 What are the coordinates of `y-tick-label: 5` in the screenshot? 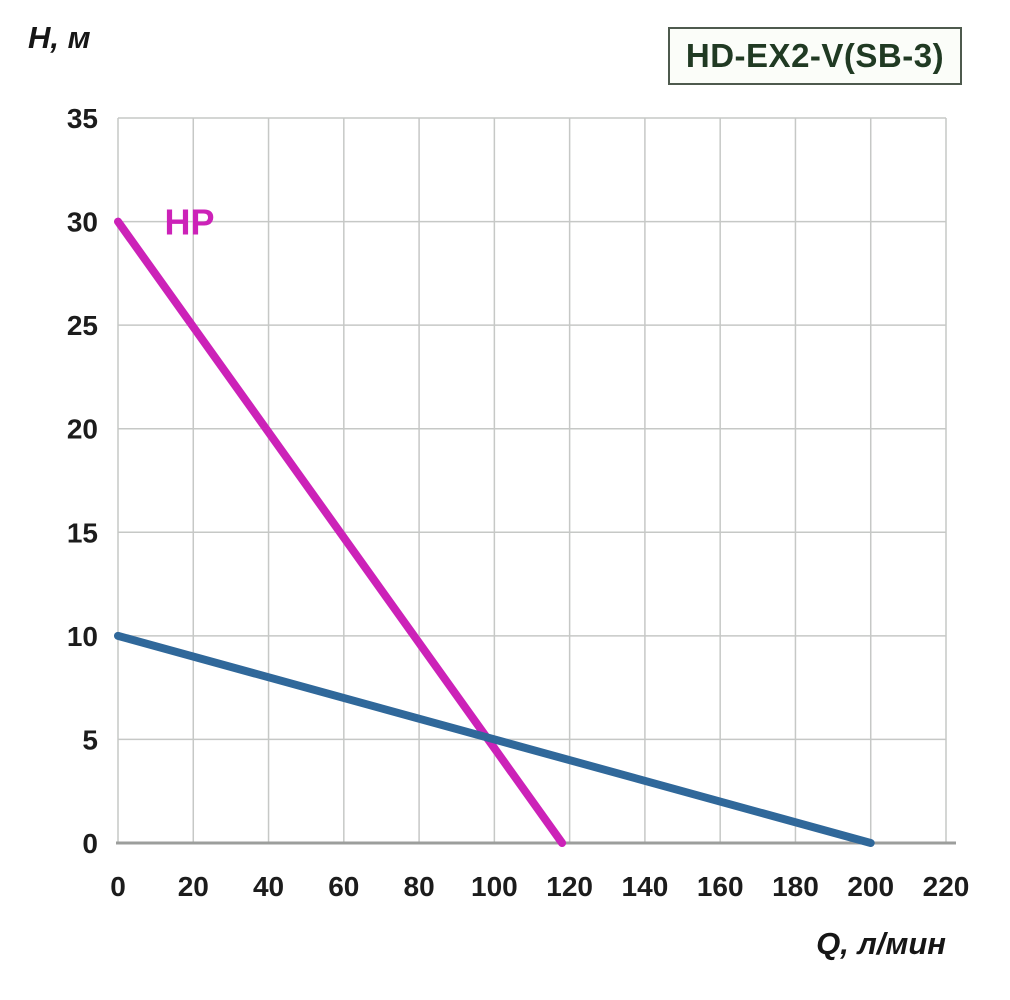 It's located at (90, 739).